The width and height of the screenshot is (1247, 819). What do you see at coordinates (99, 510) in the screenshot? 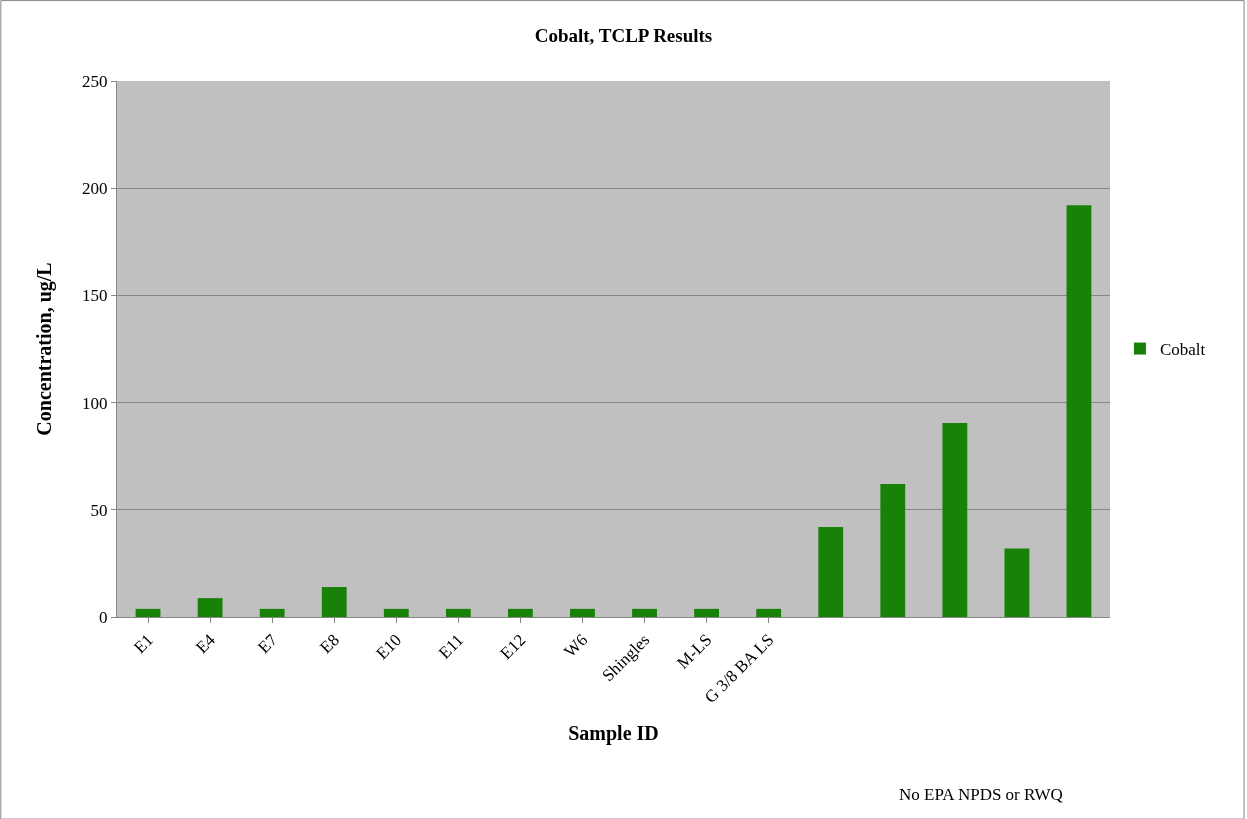
I see `y-tick-label: 50` at bounding box center [99, 510].